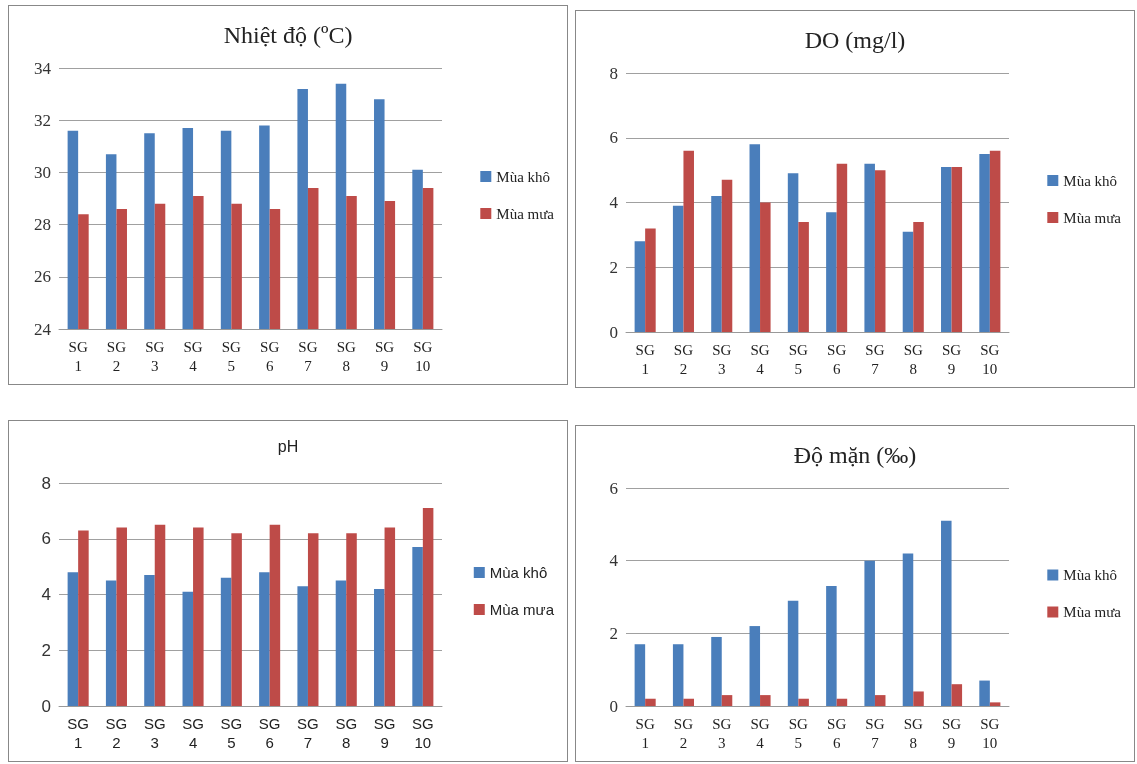 The image size is (1137, 764). What do you see at coordinates (42, 120) in the screenshot?
I see `y-tick-label: 32` at bounding box center [42, 120].